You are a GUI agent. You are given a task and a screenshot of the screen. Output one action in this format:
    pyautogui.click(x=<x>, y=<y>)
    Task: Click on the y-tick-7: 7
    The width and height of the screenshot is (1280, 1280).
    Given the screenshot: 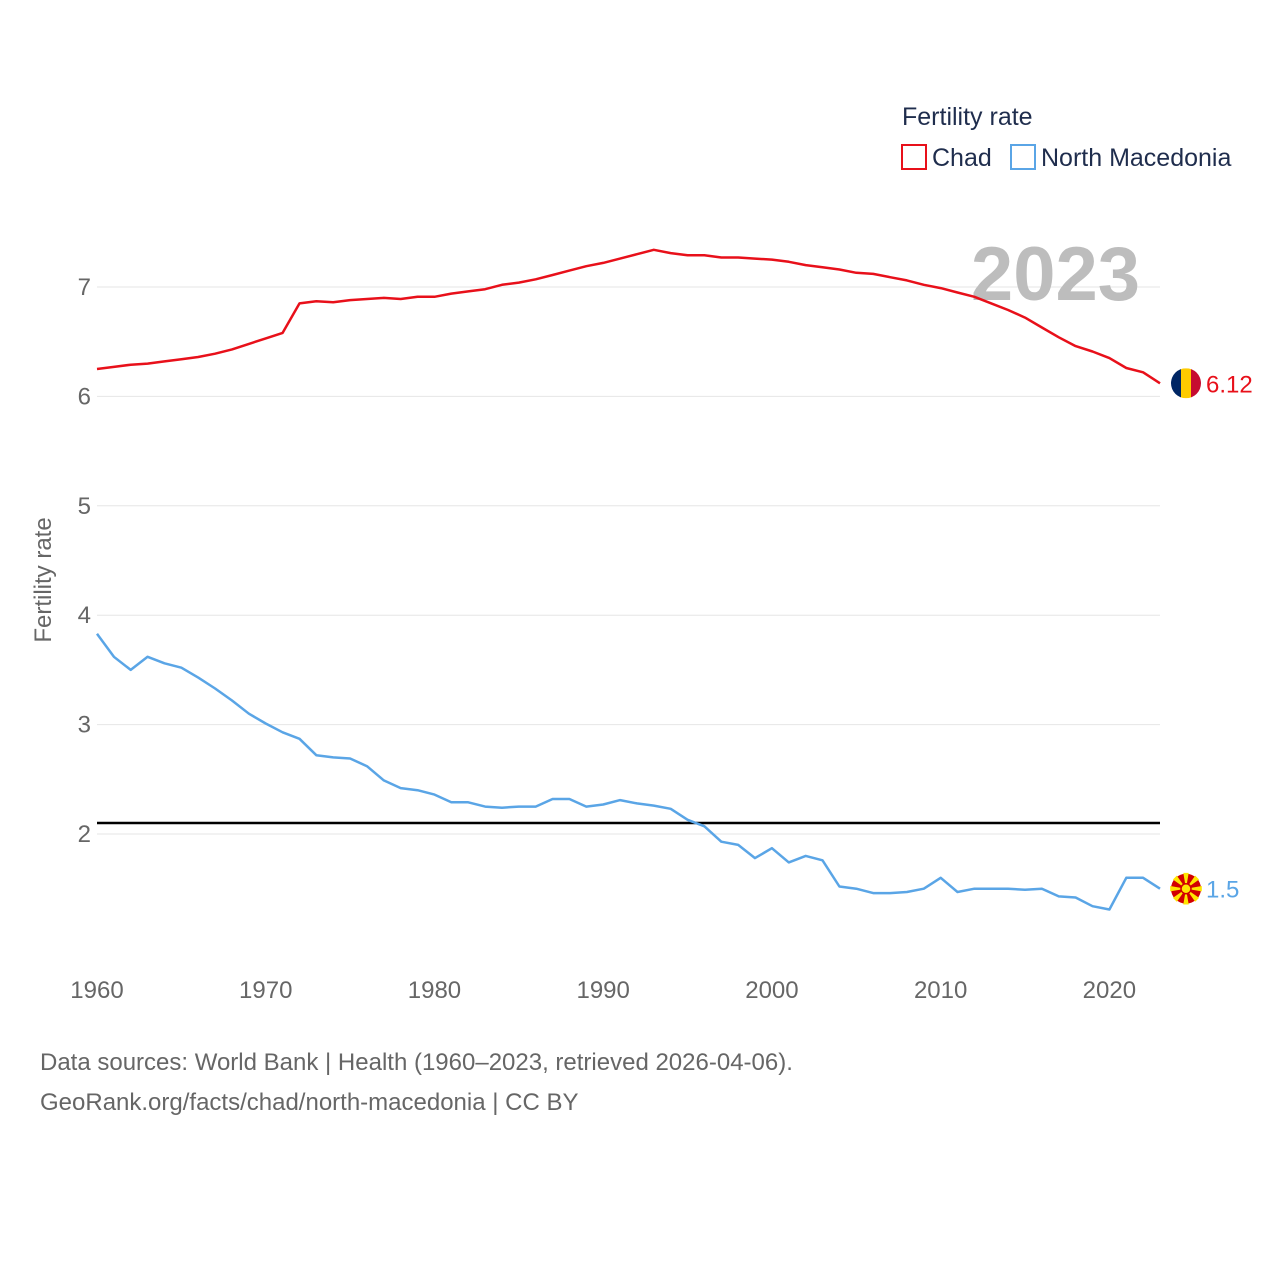 What is the action you would take?
    pyautogui.click(x=84, y=287)
    